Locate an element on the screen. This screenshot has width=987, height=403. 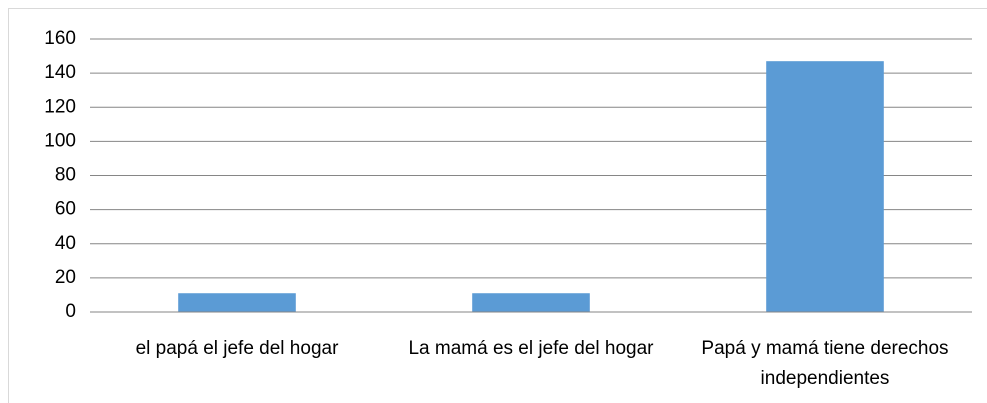
y-tick-label: 40 is located at coordinates (65, 243).